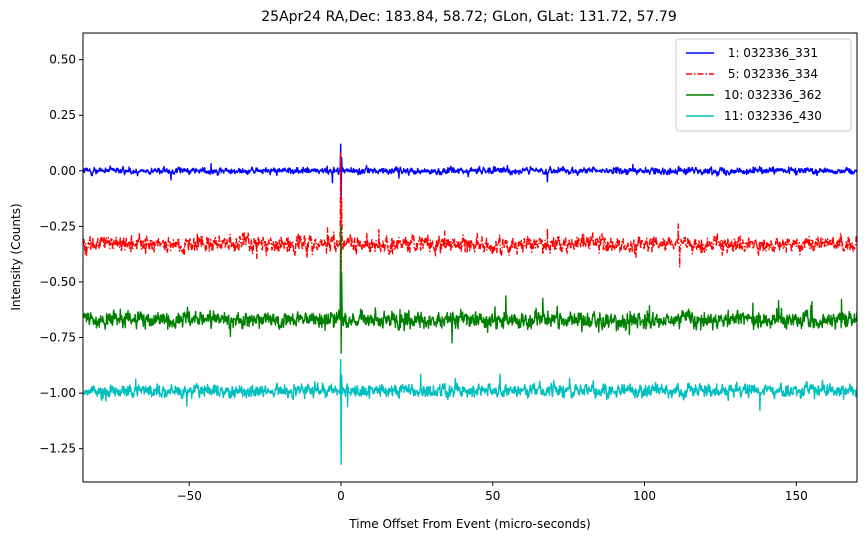 Image resolution: width=866 pixels, height=545 pixels. Describe the element at coordinates (62, 171) in the screenshot. I see `y-tick-label: 0.00` at that location.